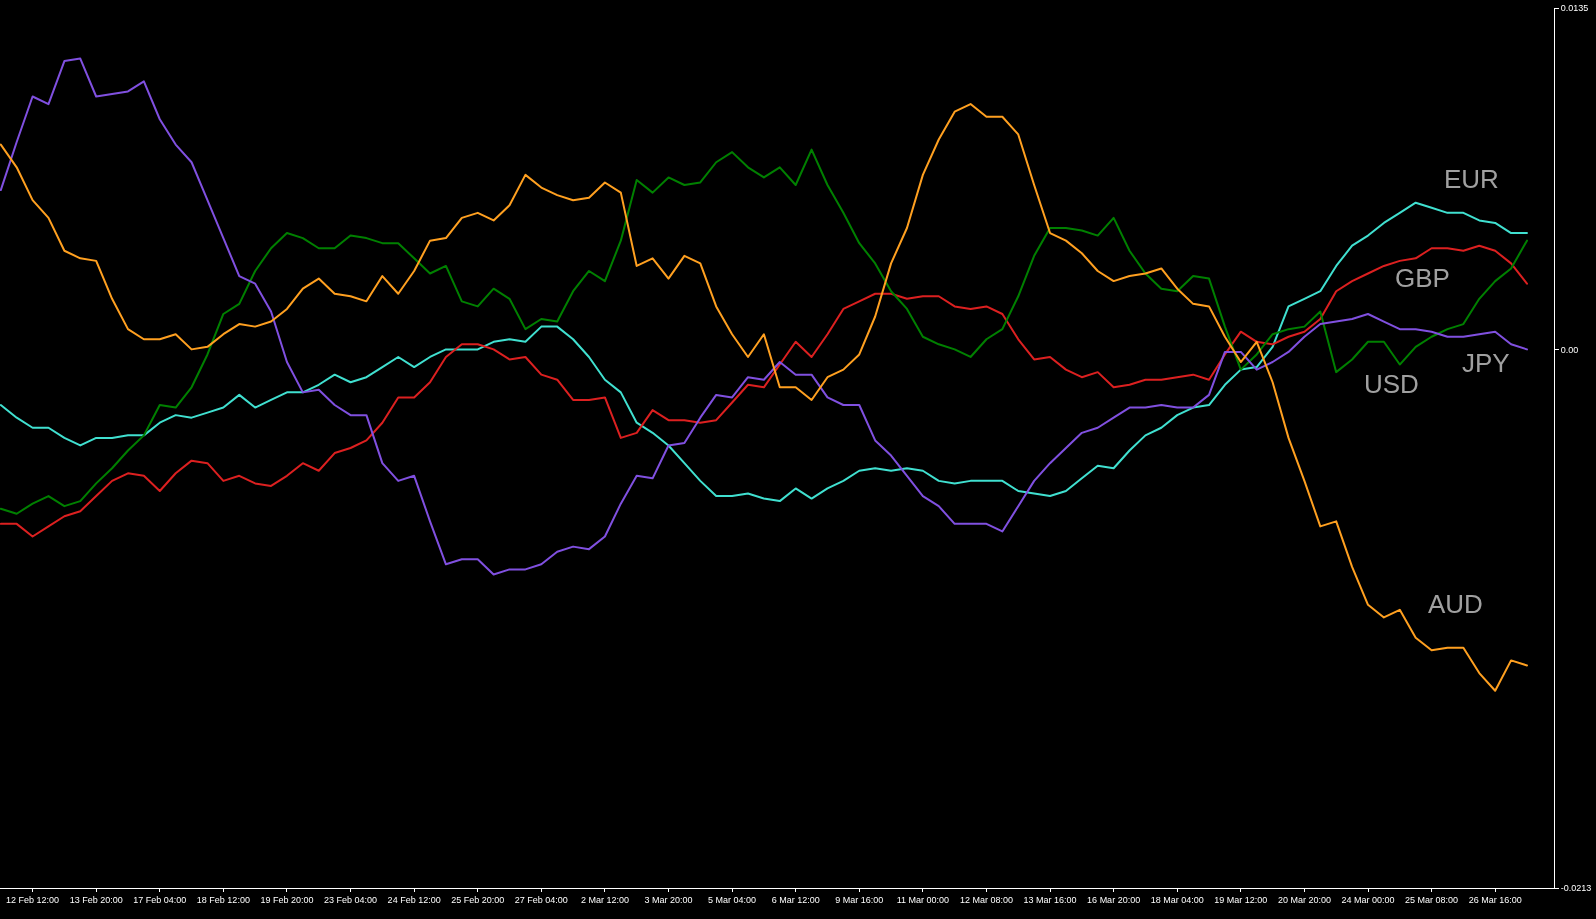 This screenshot has width=1596, height=919. What do you see at coordinates (732, 899) in the screenshot?
I see `x-tick-label: 5 Mar 04:00` at bounding box center [732, 899].